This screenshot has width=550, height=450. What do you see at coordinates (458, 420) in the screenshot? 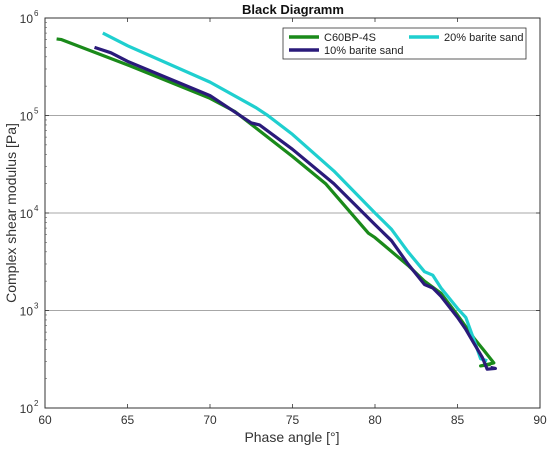
I see `x-tick-label: 85` at bounding box center [458, 420].